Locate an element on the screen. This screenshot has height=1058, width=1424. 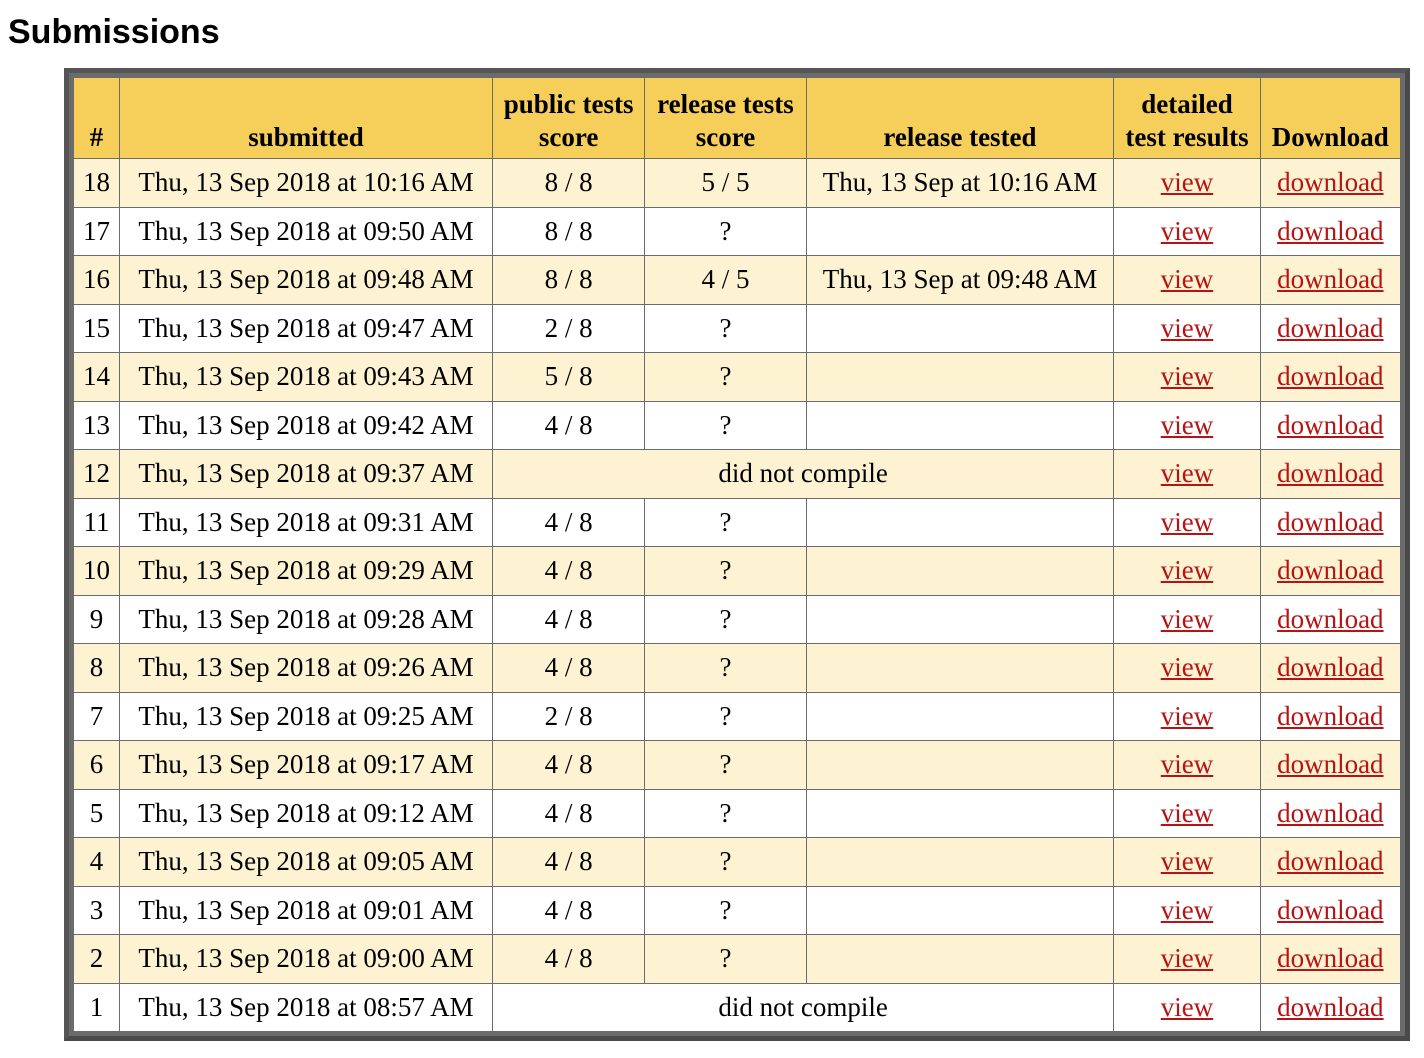
submission-number: 17 is located at coordinates (96, 231).